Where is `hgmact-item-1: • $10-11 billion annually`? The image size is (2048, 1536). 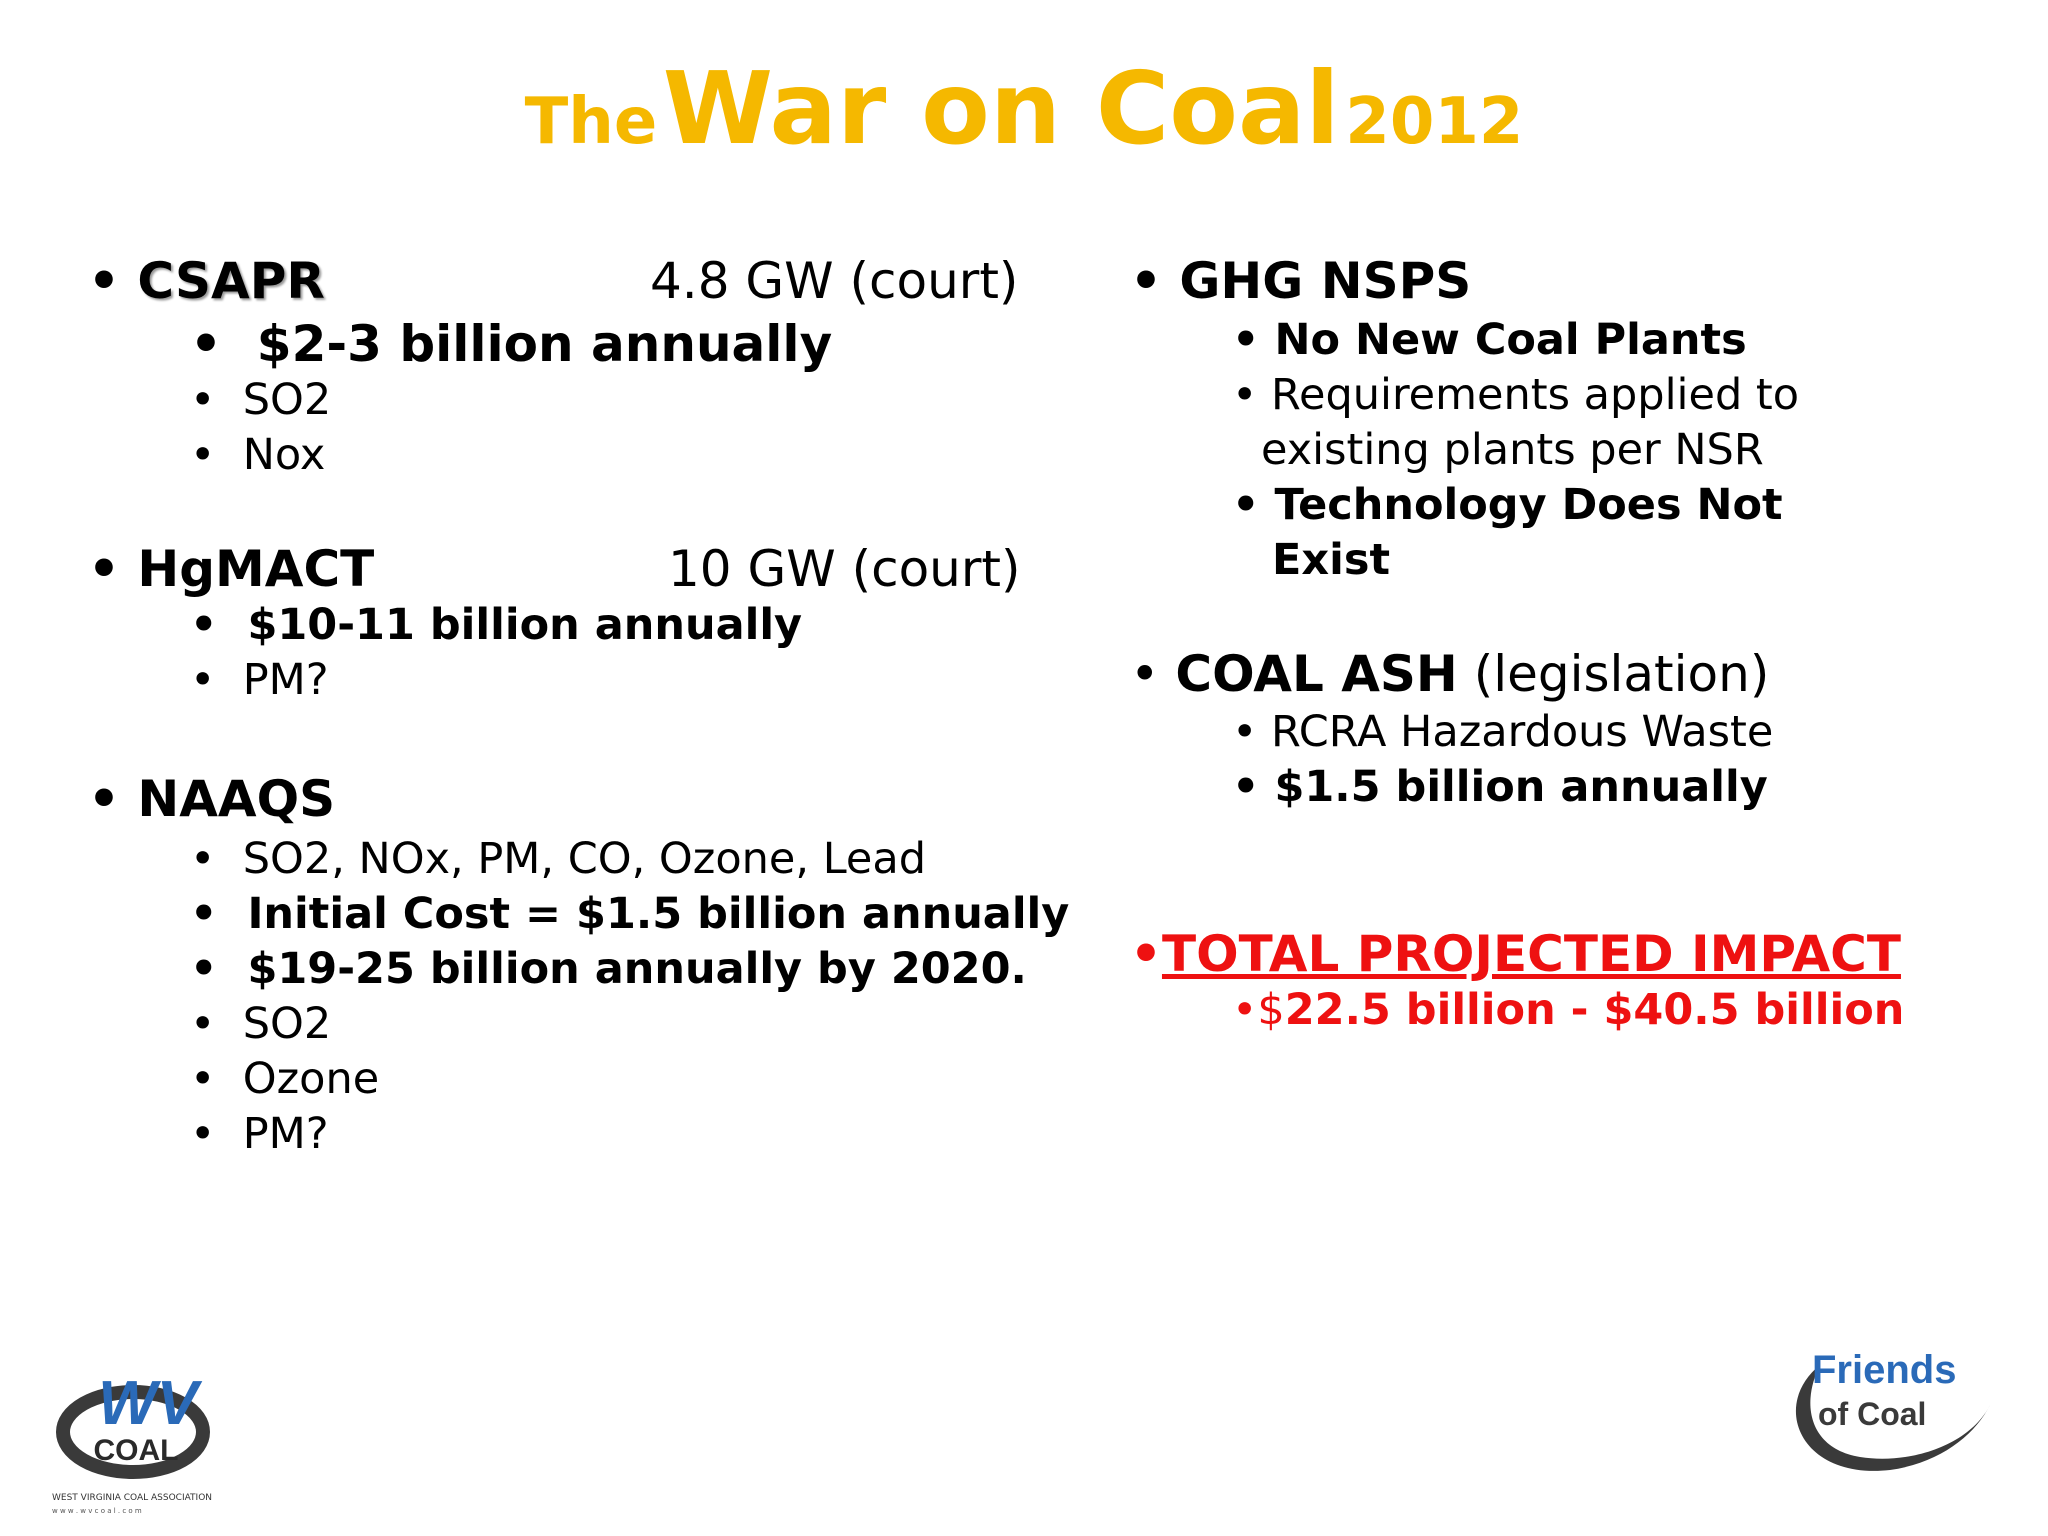 hgmact-item-1: • $10-11 billion annually is located at coordinates (496, 625).